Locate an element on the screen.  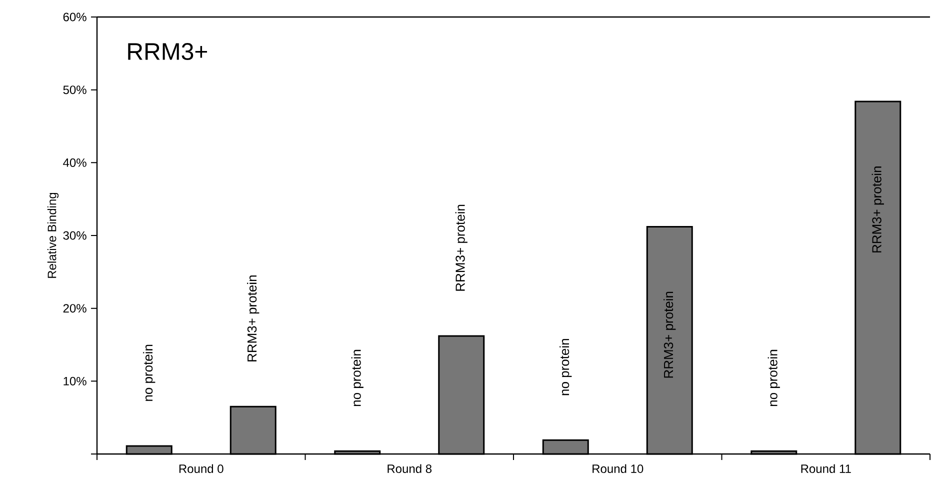
y-axis-title: Relative Binding is located at coordinates (53, 235).